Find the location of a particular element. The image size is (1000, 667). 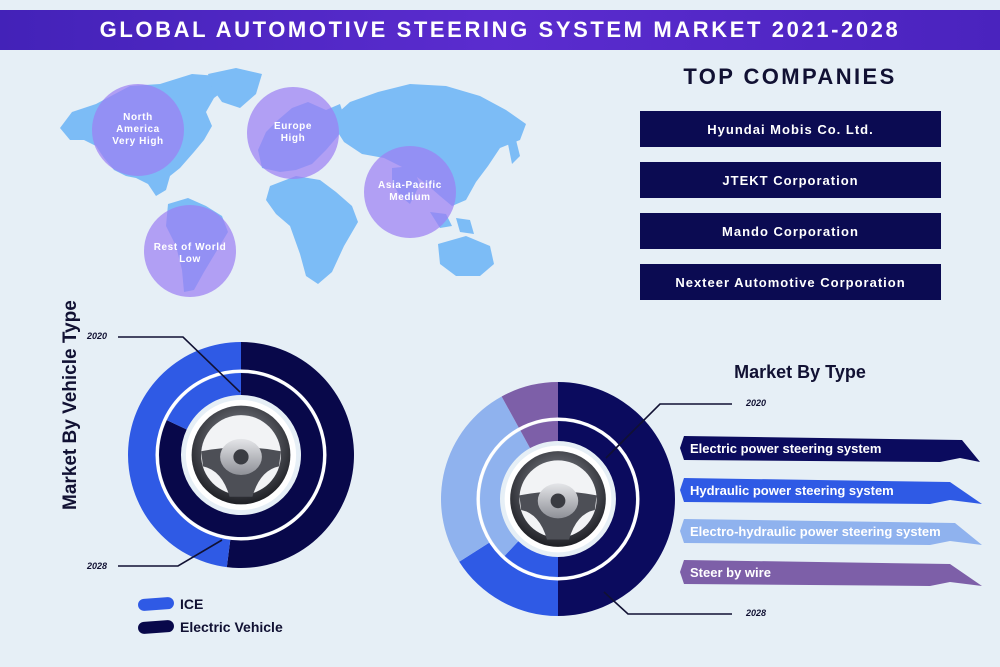

north-america-bubble is located at coordinates (138, 130).